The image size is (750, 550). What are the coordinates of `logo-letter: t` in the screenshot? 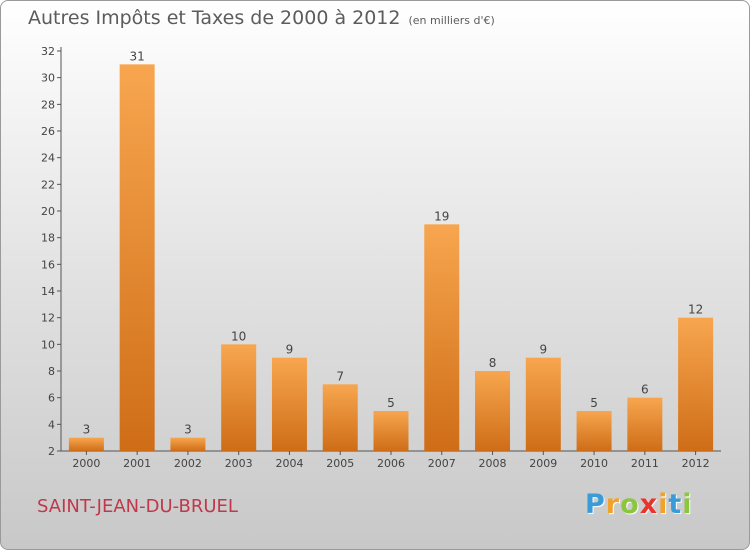 It's located at (675, 504).